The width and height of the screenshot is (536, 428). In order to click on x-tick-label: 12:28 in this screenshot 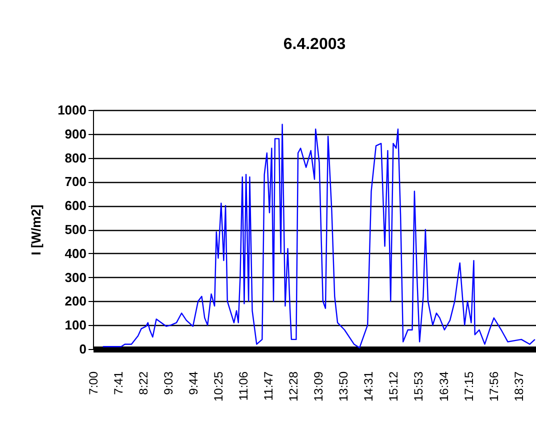, I will do `click(293, 386)`.